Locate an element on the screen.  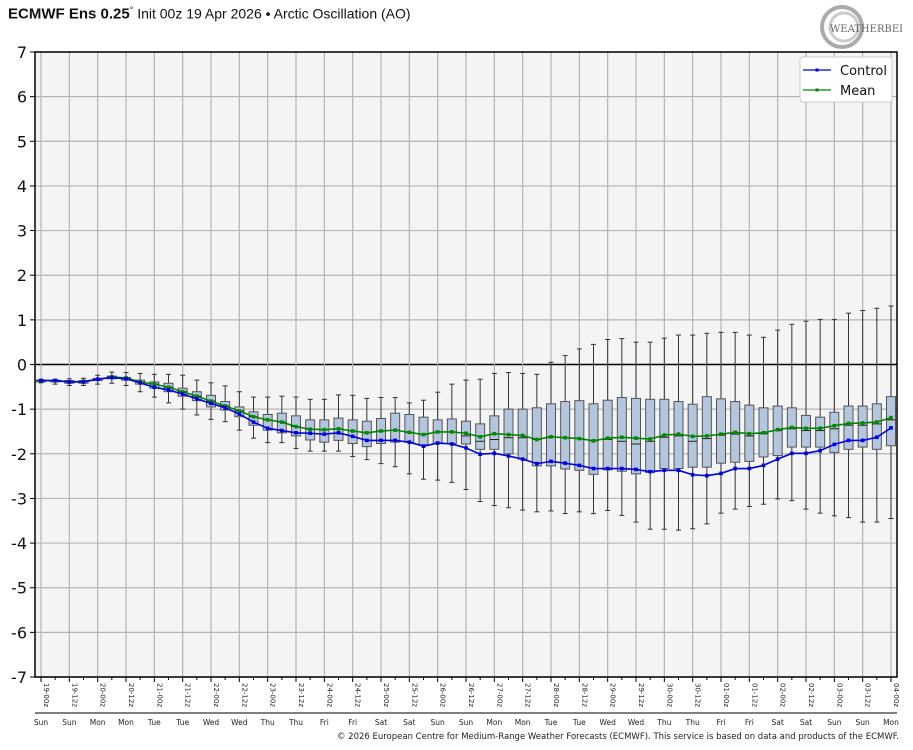
y-tick-label: 3 is located at coordinates (22, 231).